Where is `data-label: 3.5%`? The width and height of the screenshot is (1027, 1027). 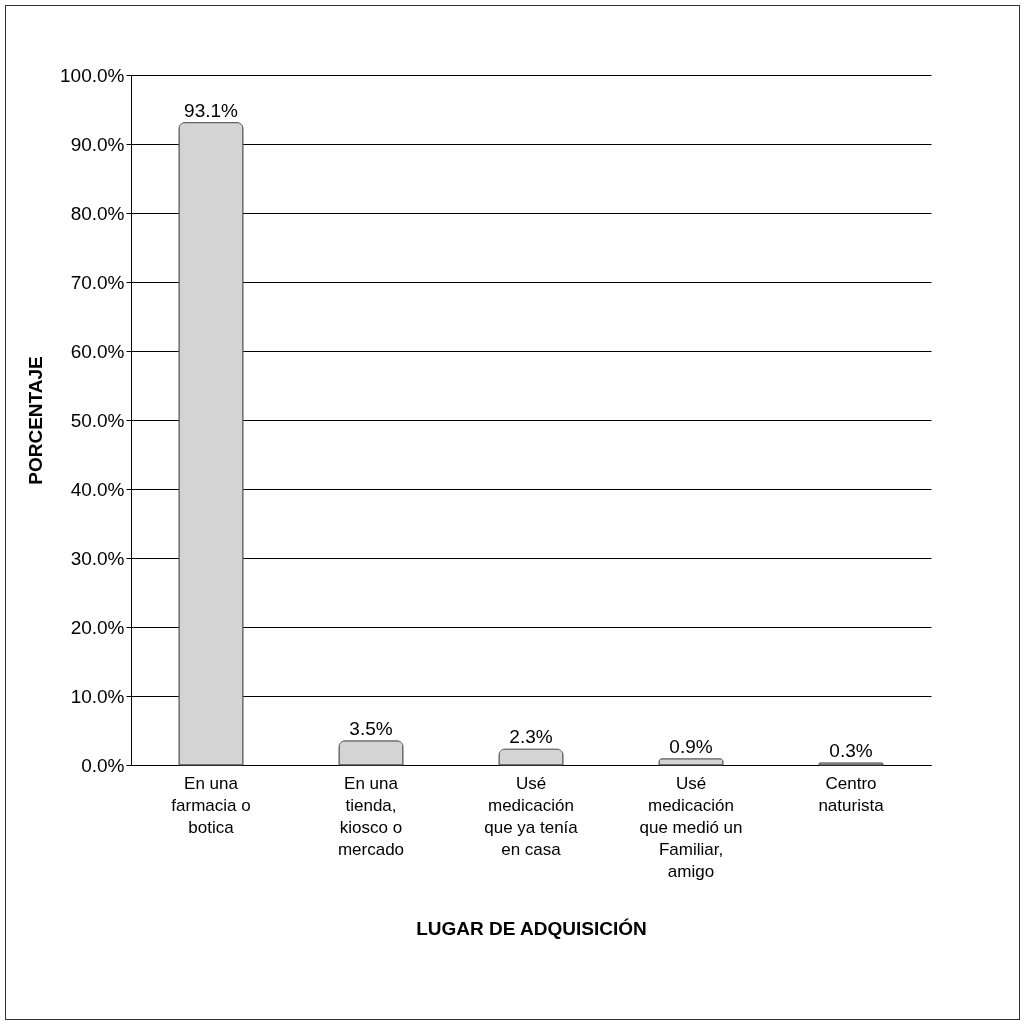 data-label: 3.5% is located at coordinates (371, 728).